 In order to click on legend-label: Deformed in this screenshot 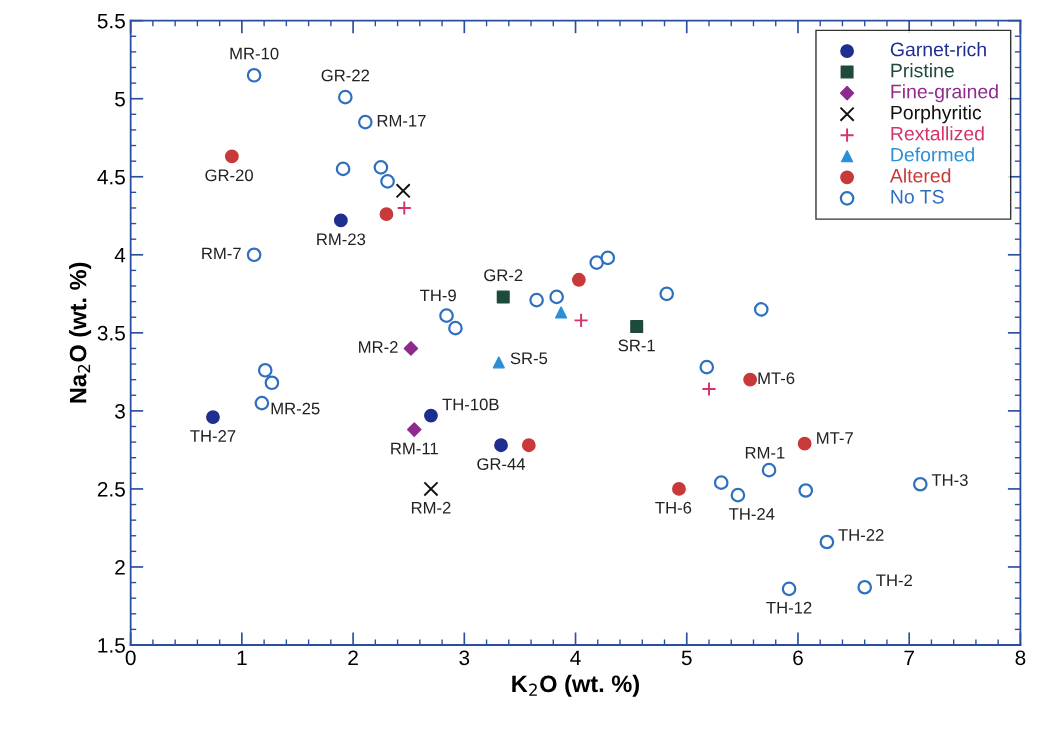, I will do `click(932, 154)`.